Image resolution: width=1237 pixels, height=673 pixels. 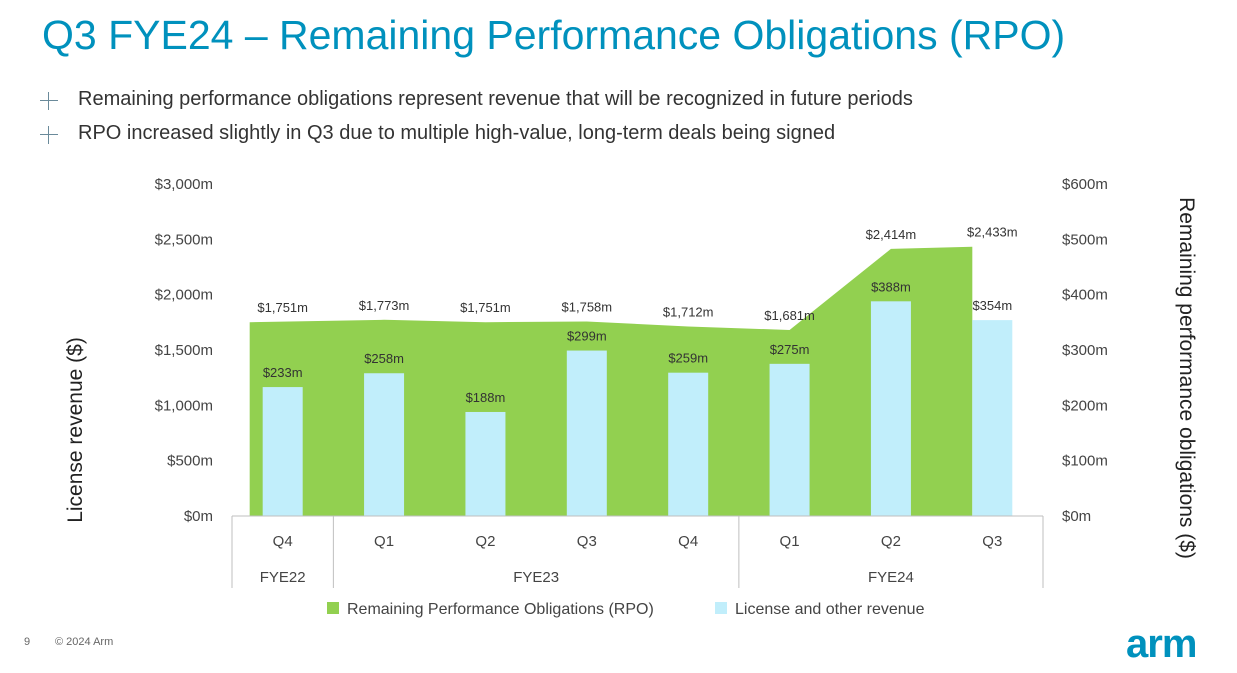 I want to click on left-axis-tick: $0m, so click(x=198, y=516).